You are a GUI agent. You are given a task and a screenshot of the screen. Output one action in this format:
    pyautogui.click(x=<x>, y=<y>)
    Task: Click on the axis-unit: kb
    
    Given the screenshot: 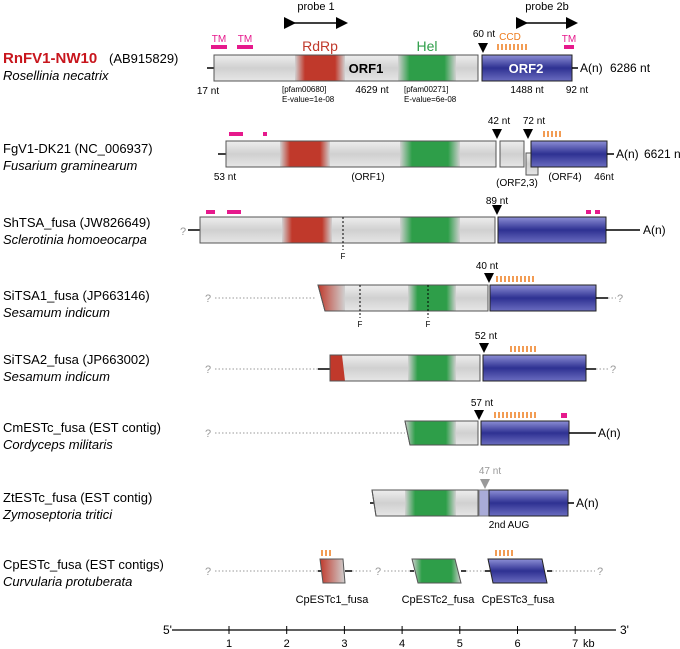 What is the action you would take?
    pyautogui.click(x=589, y=643)
    